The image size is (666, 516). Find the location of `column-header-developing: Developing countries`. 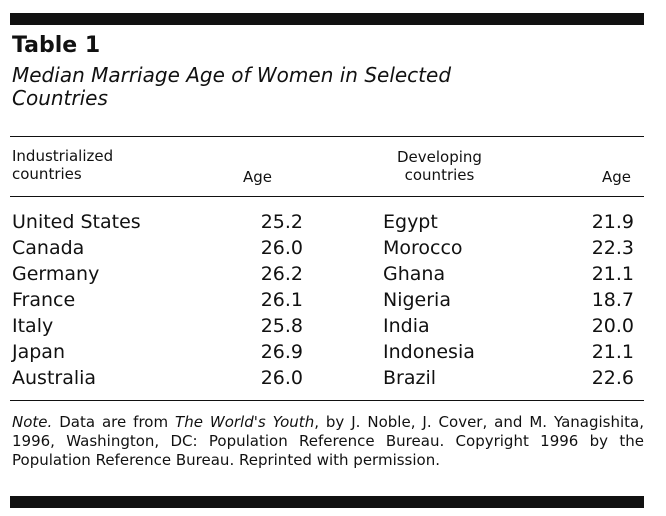

column-header-developing: Developing countries is located at coordinates (439, 166).